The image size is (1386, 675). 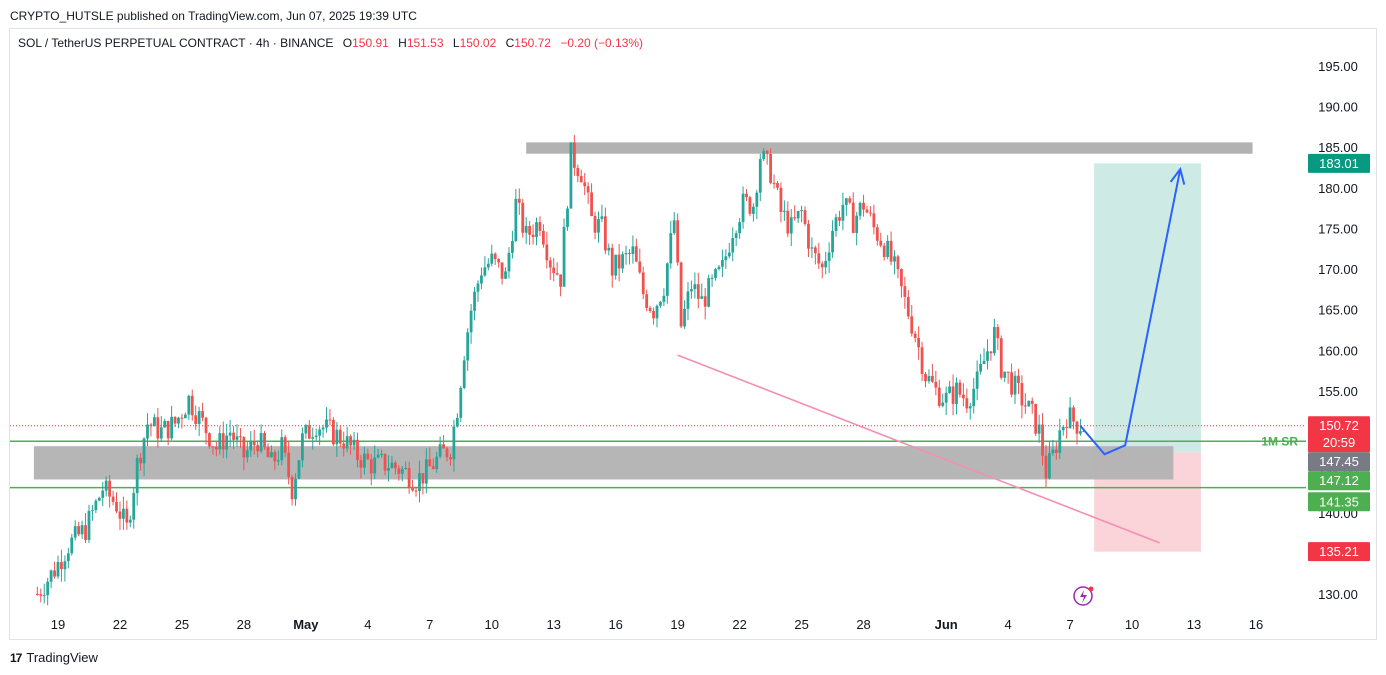 I want to click on y-tick-label: 155.00, so click(x=1338, y=391).